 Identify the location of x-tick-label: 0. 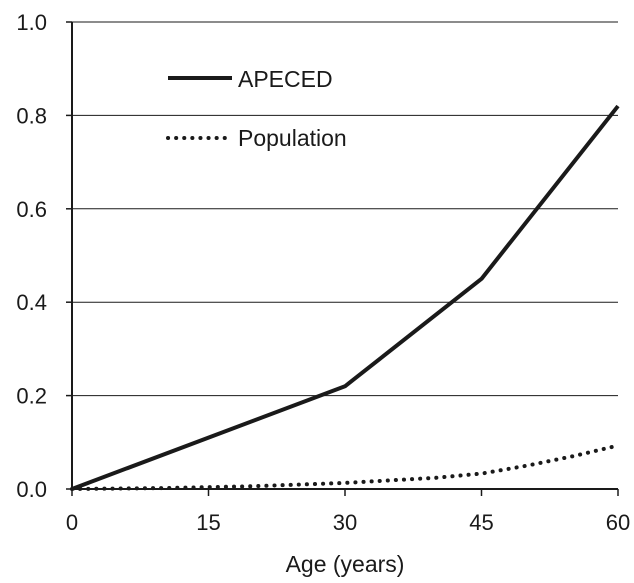
(72, 522).